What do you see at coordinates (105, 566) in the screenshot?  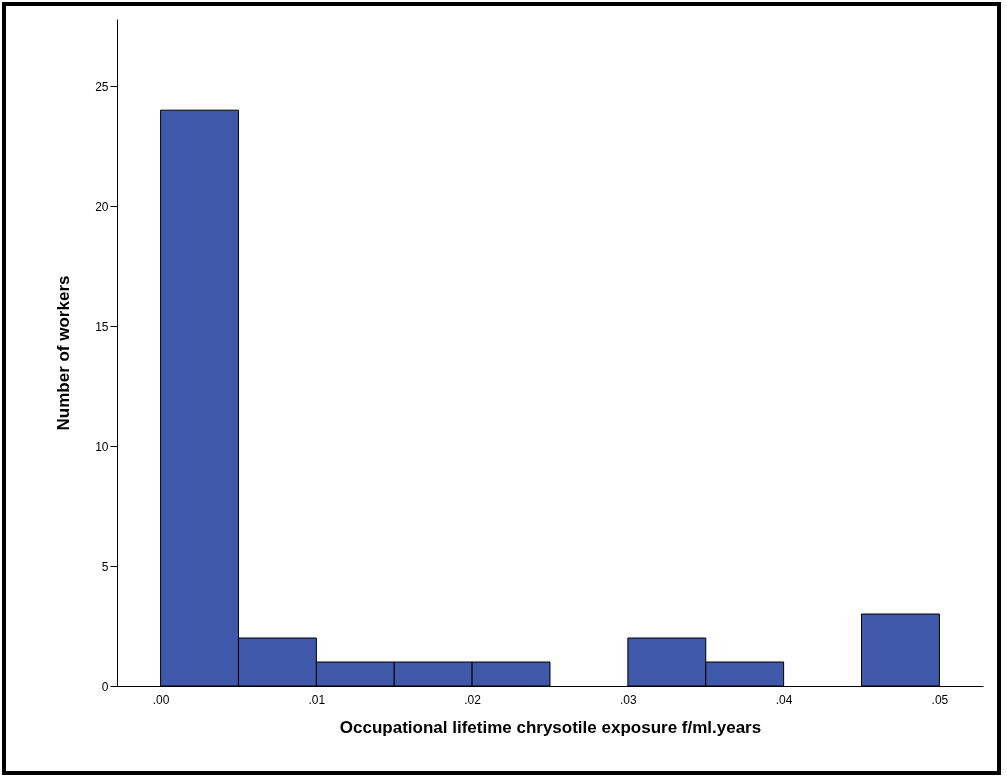 I see `y-tick-label: 5` at bounding box center [105, 566].